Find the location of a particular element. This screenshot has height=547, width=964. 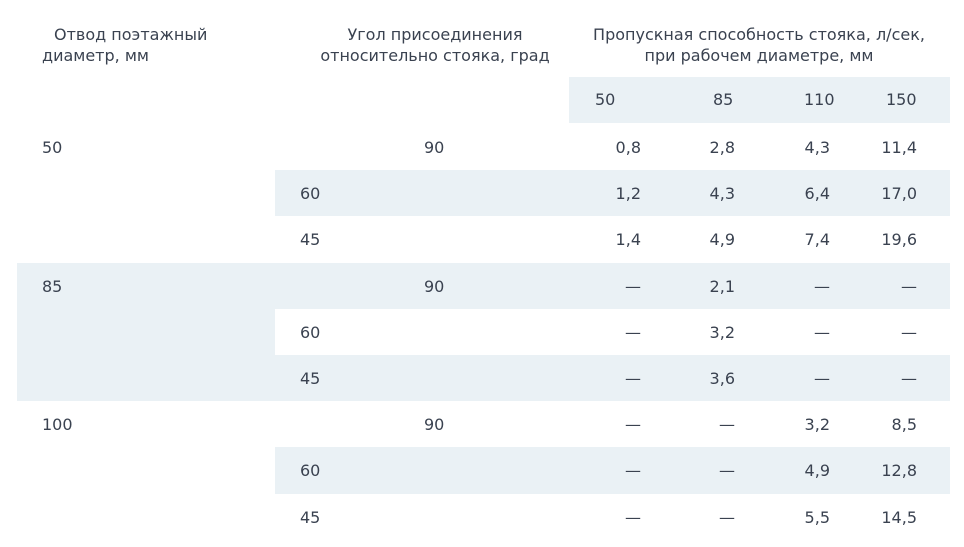

diameter-header-cell: 85 is located at coordinates (723, 99).